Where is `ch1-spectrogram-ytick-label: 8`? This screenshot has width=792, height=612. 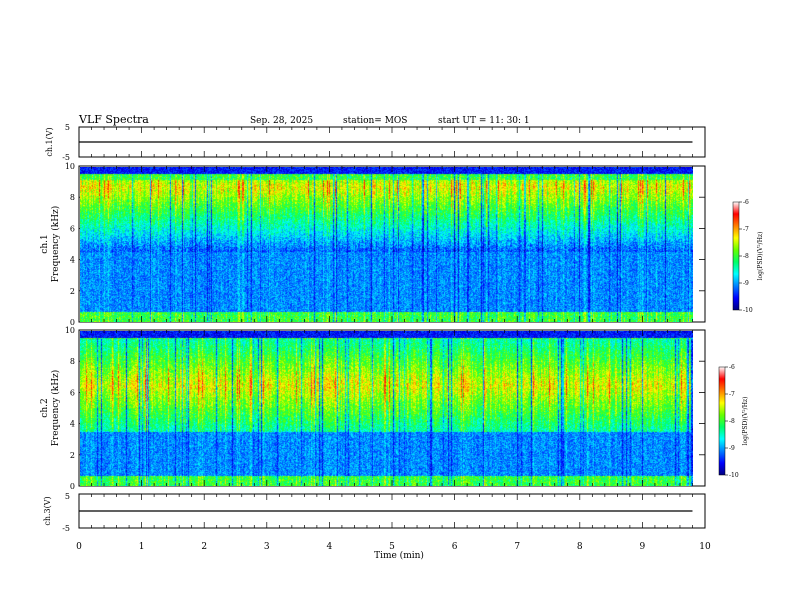
ch1-spectrogram-ytick-label: 8 is located at coordinates (72, 197).